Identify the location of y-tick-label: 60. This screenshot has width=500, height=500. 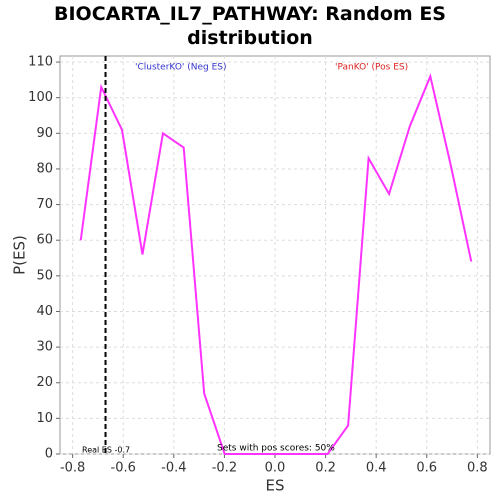
(44, 240).